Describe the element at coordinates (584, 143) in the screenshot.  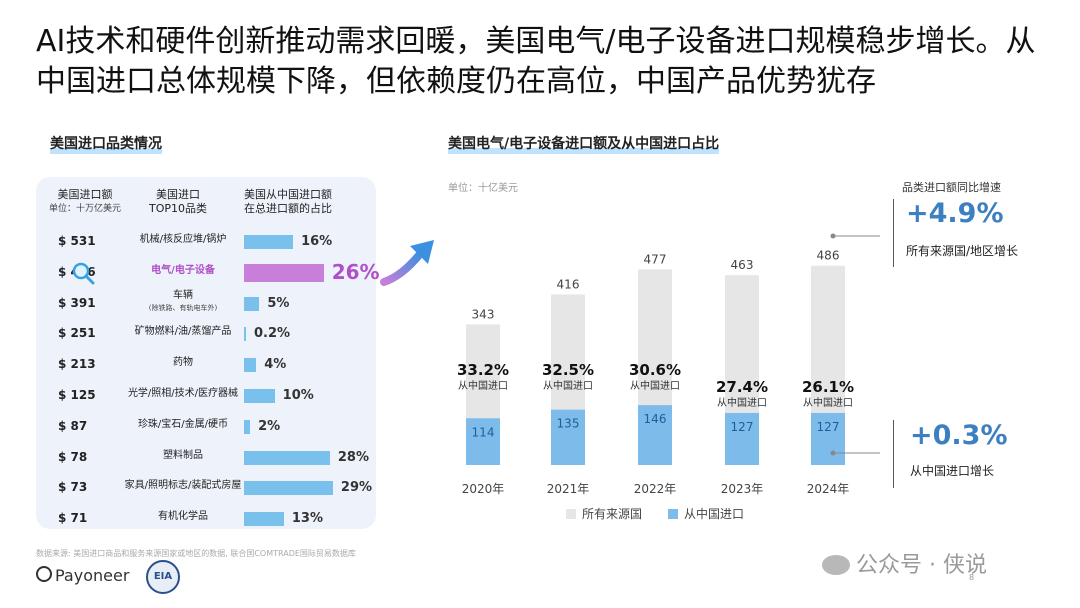
I see `right-section-title: 美国电气/电子设备进口额及从中国进口占比` at that location.